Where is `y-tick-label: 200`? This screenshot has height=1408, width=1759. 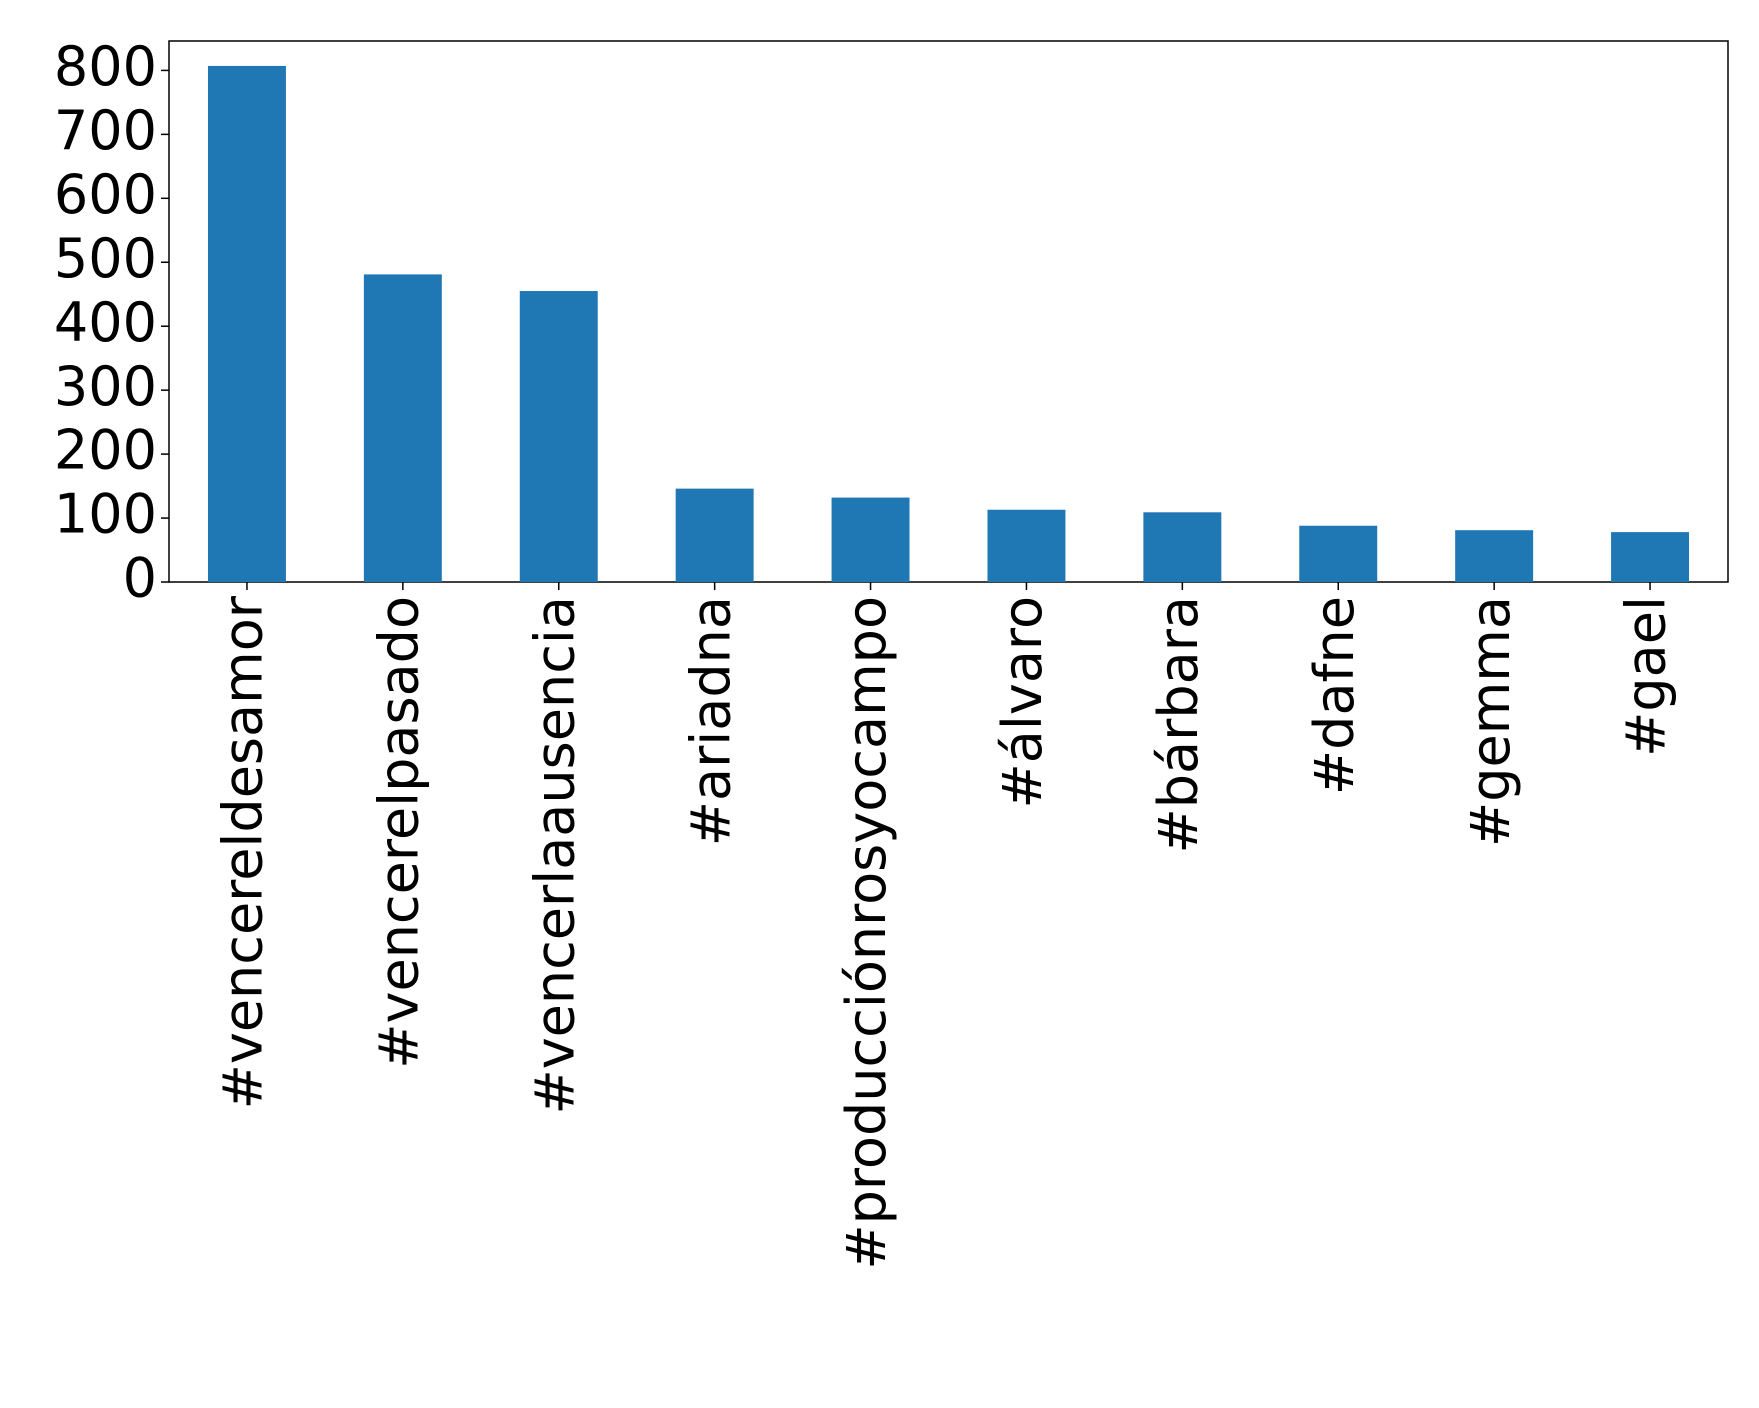 y-tick-label: 200 is located at coordinates (105, 450).